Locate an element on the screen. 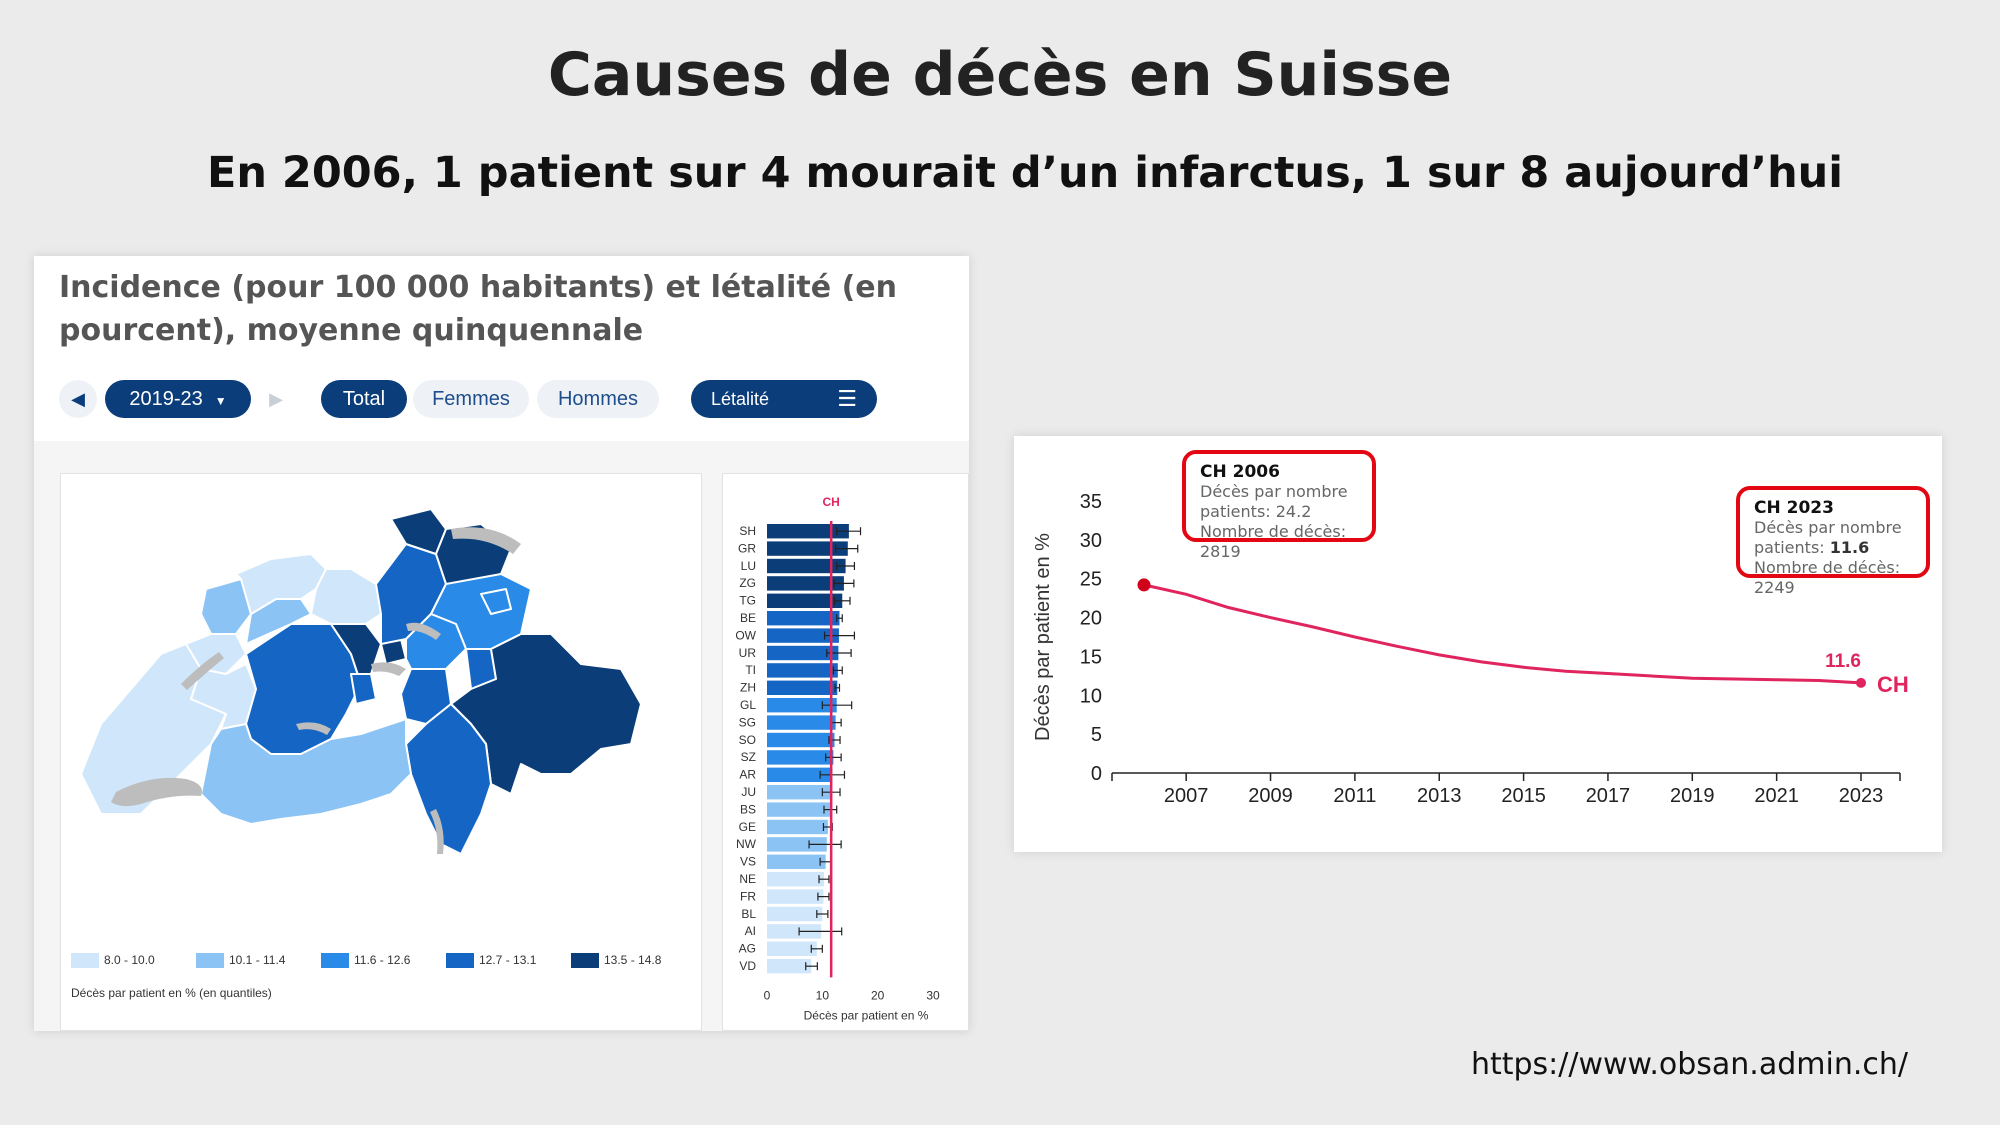 This screenshot has height=1125, width=2000. bar-category-label: SH is located at coordinates (747, 531).